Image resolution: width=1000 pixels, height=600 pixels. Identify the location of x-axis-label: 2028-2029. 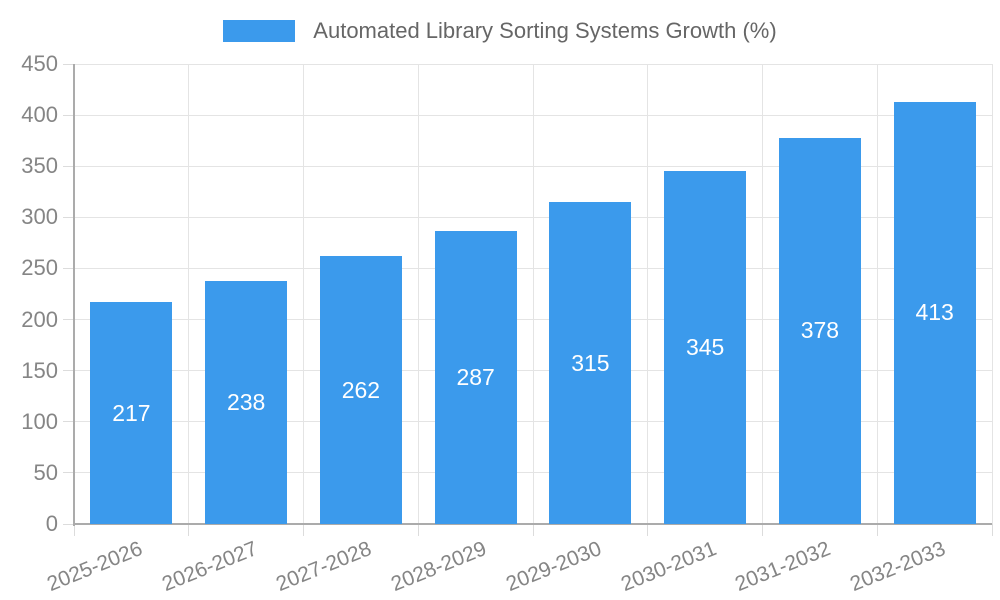
(439, 567).